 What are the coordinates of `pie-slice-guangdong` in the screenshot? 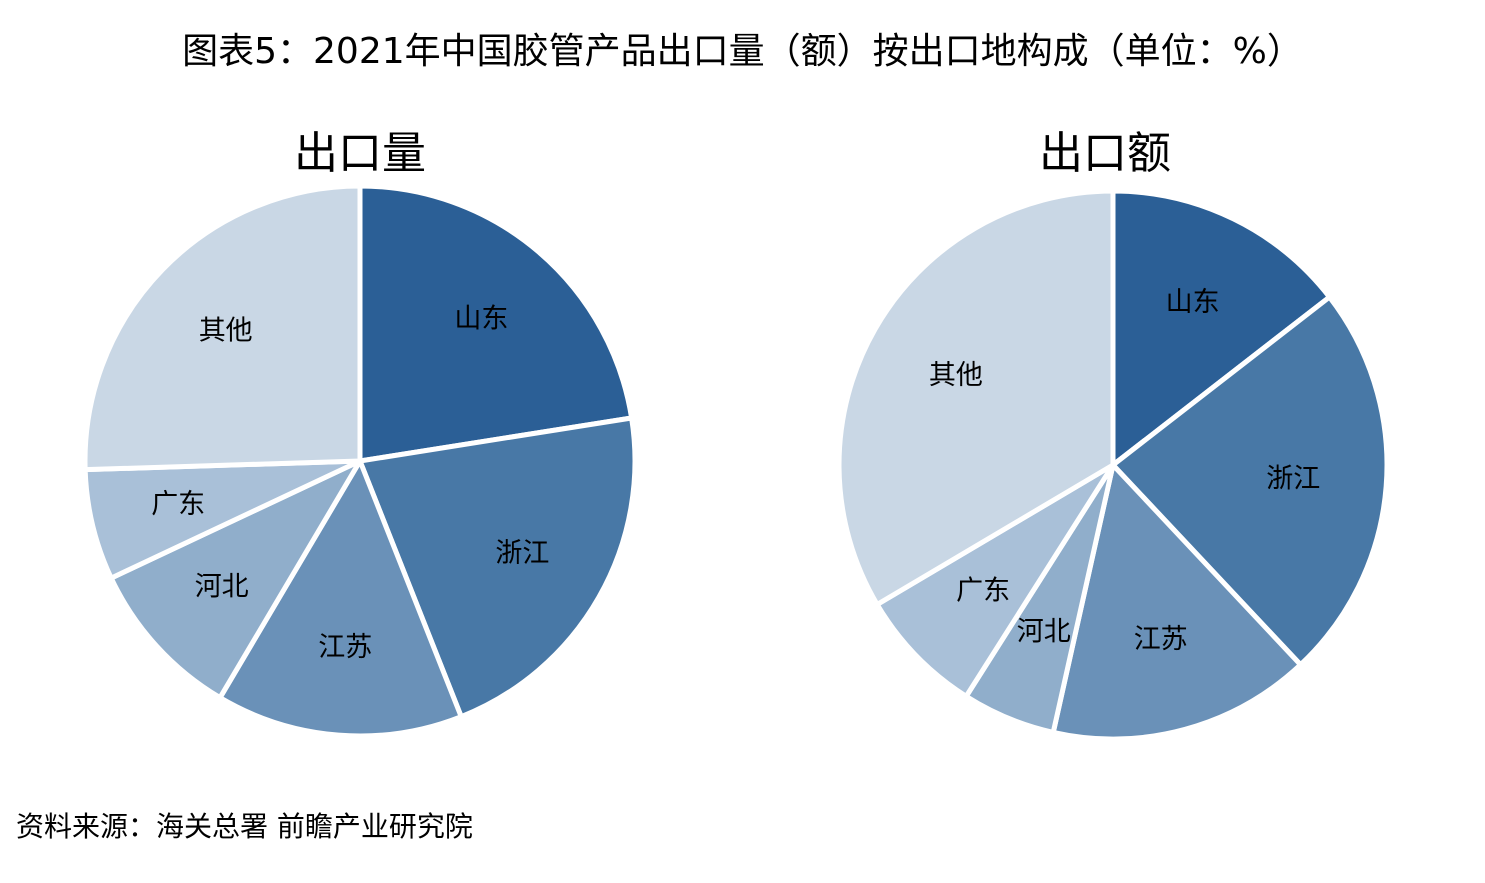 It's located at (995, 580).